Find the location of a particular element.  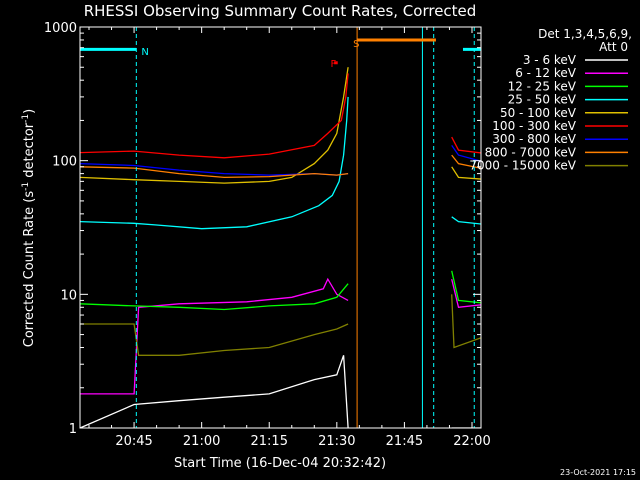

x-tick-label-5: 21:45 is located at coordinates (404, 441).